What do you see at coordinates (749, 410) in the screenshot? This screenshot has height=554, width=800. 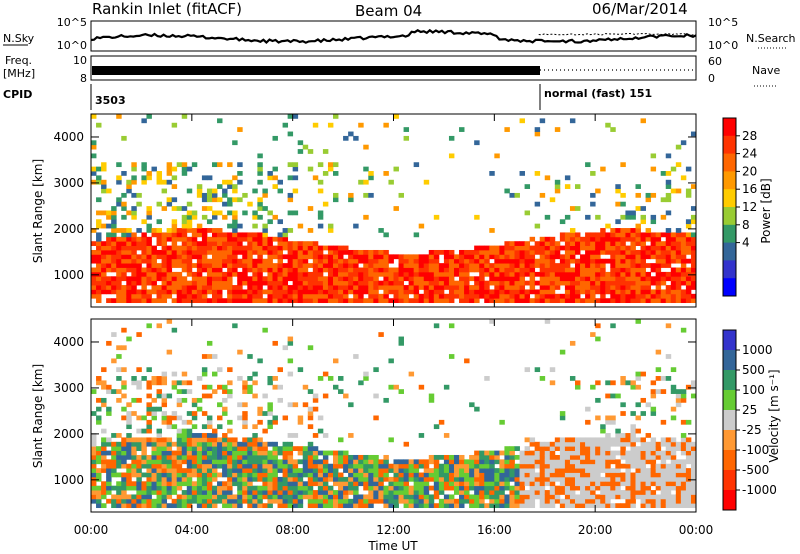 I see `colorbar-tick-label: 25` at bounding box center [749, 410].